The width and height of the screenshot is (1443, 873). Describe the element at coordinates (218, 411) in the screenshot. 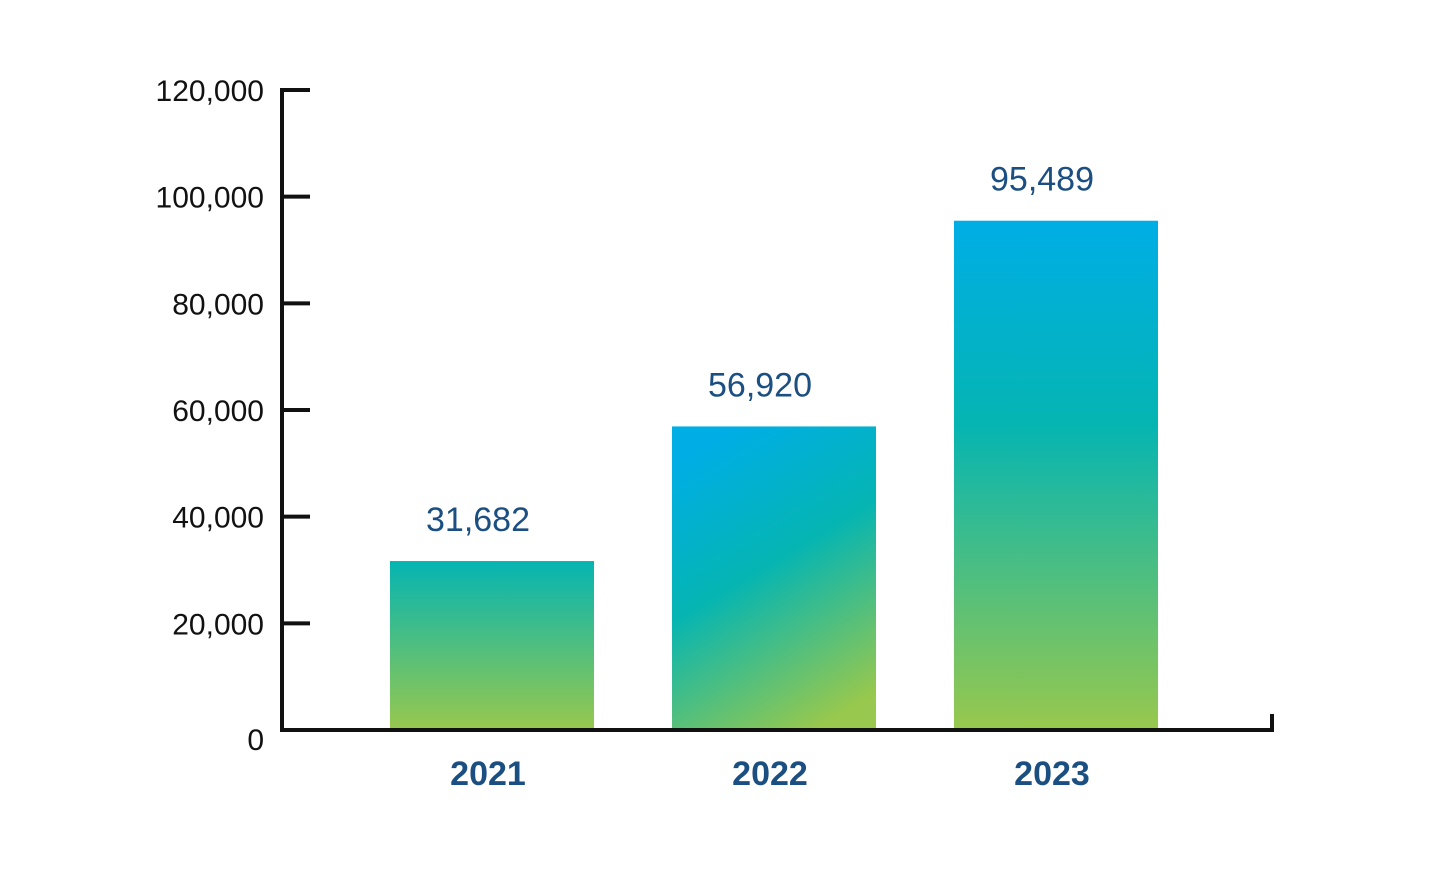

I see `y-tick-label: 60,000` at that location.